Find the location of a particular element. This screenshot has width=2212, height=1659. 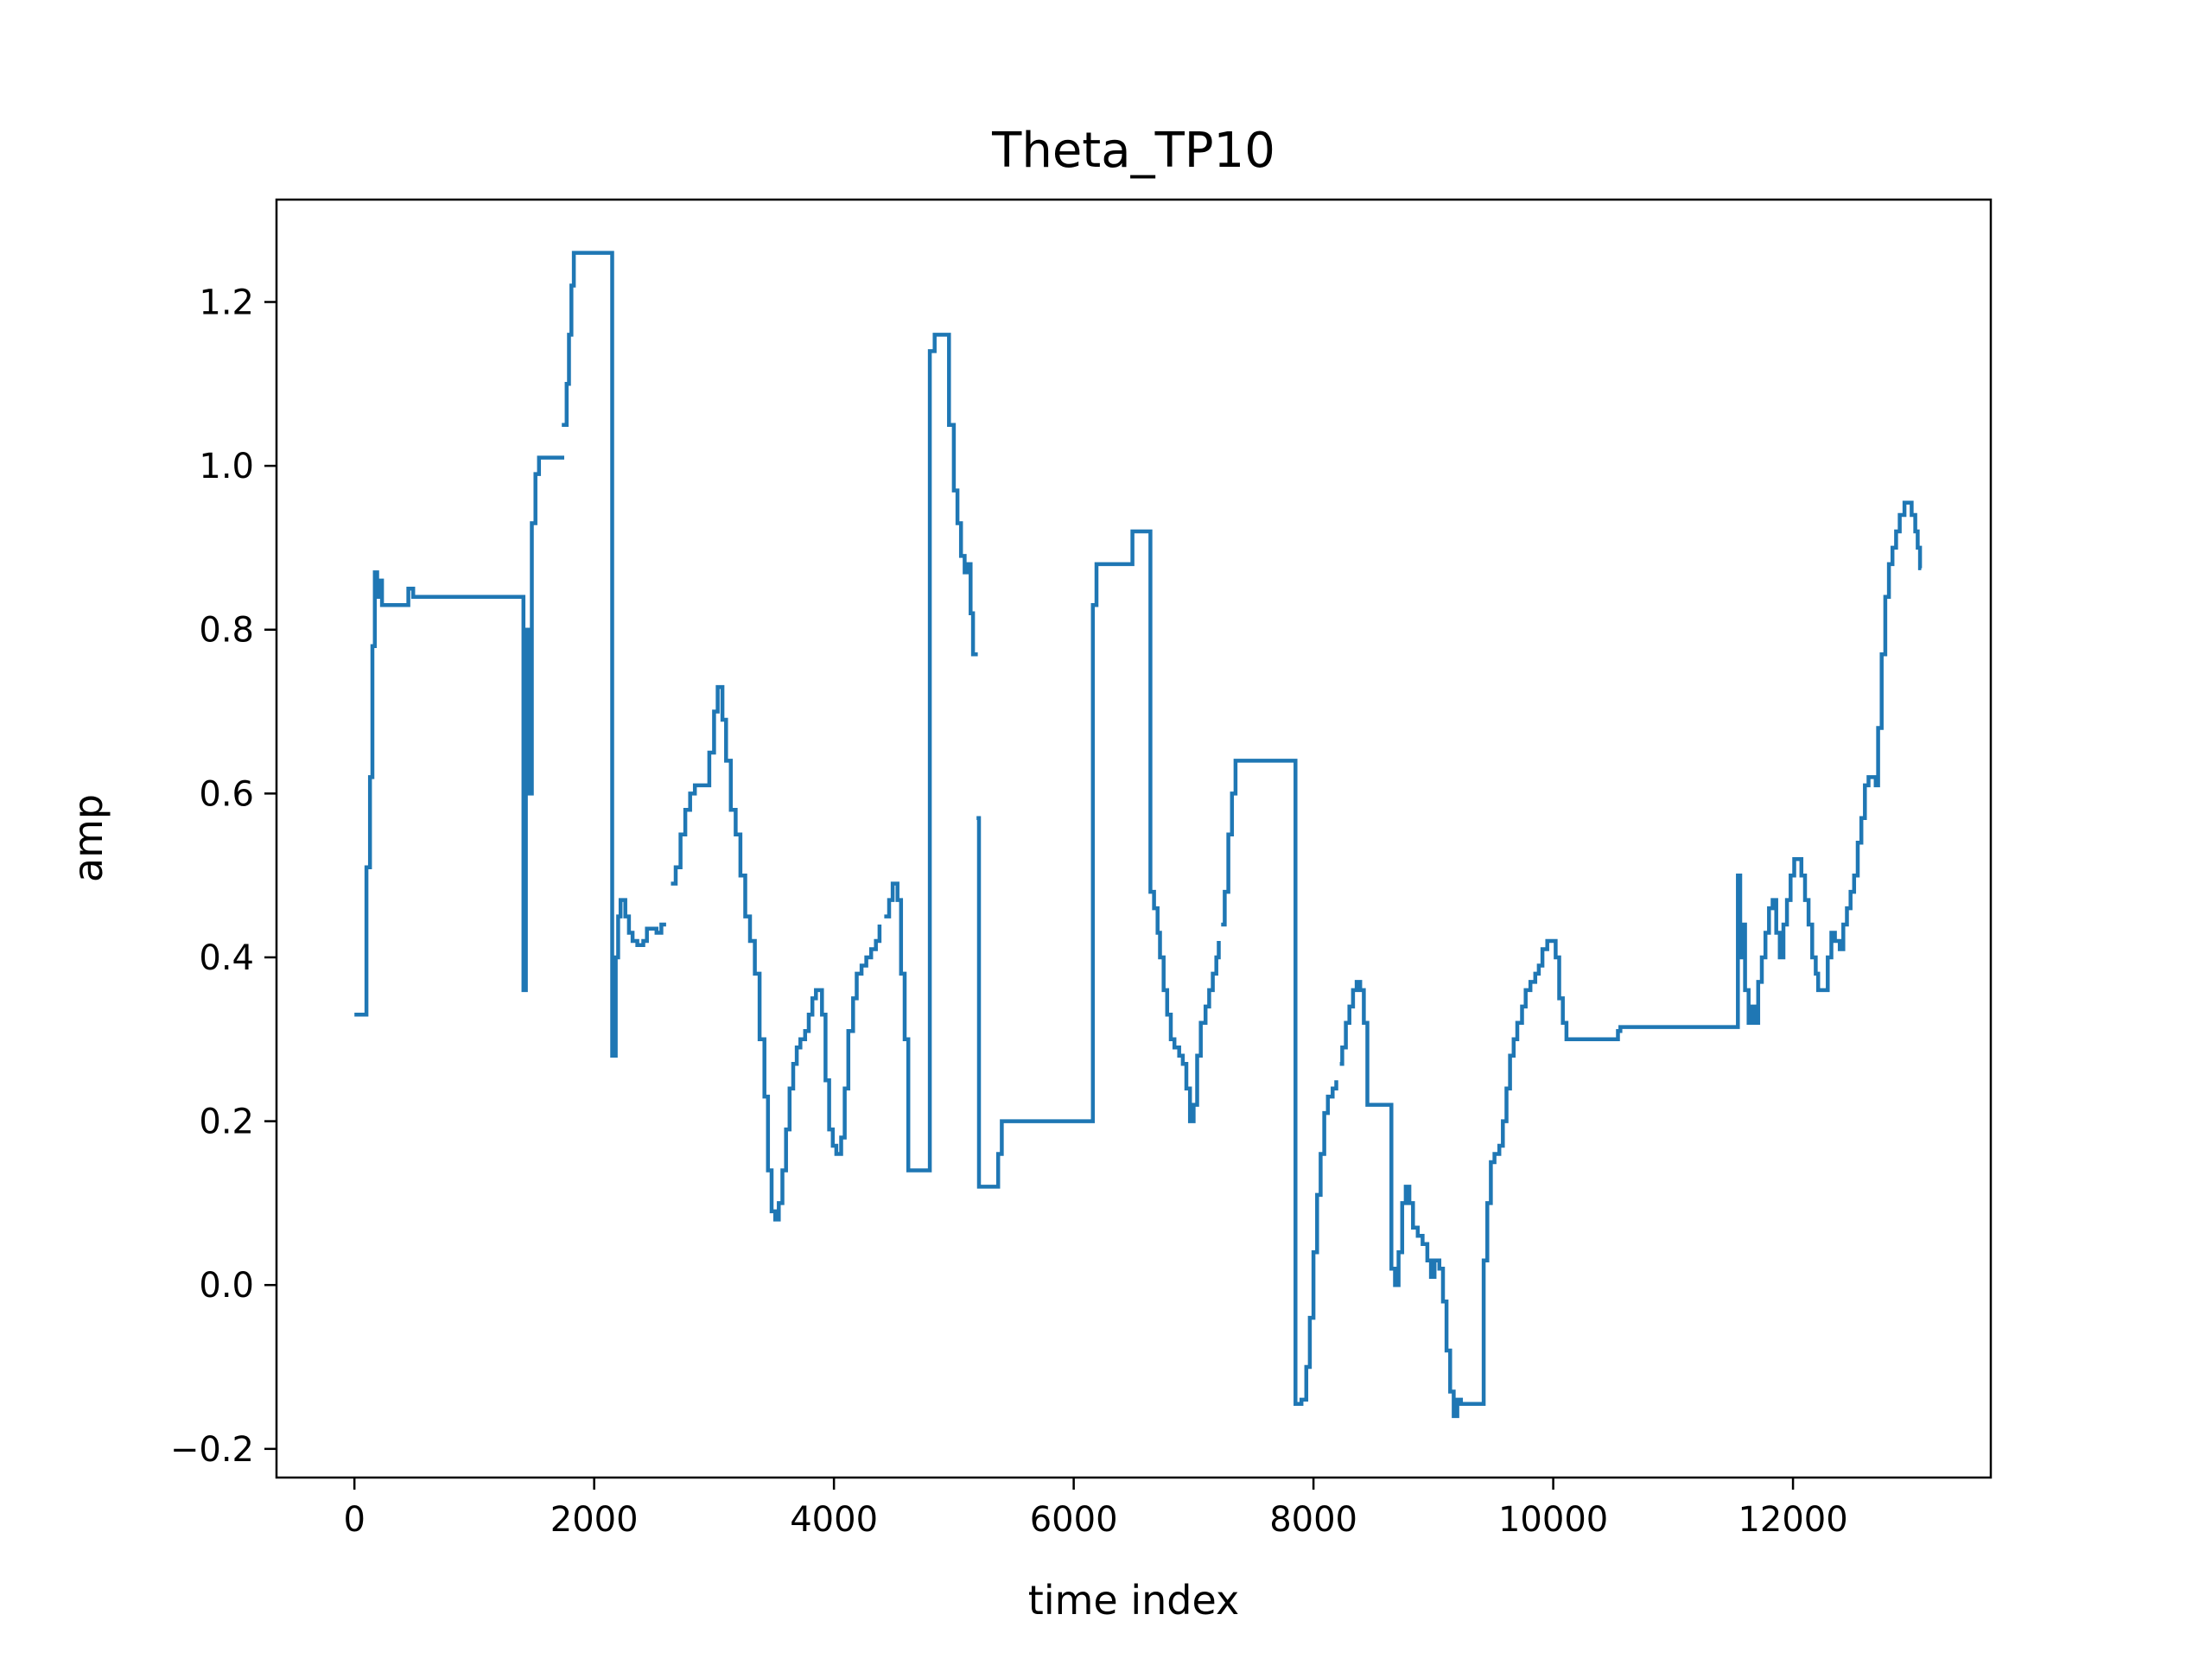

x-axis-title: time index is located at coordinates (1133, 1600).